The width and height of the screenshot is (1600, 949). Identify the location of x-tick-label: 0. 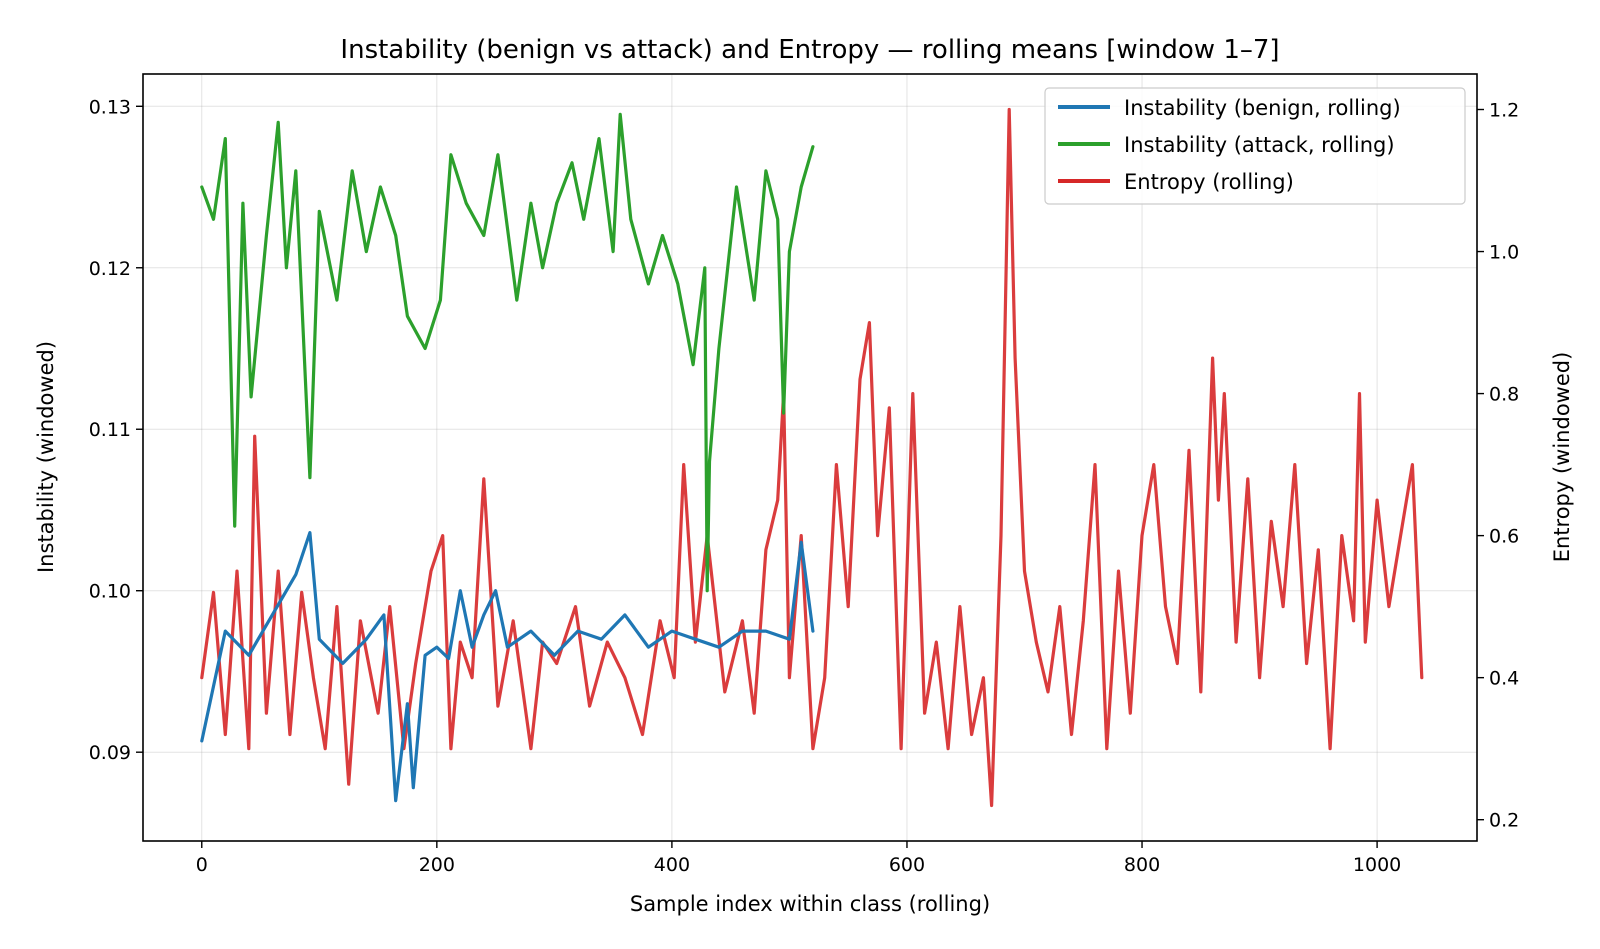
(202, 865).